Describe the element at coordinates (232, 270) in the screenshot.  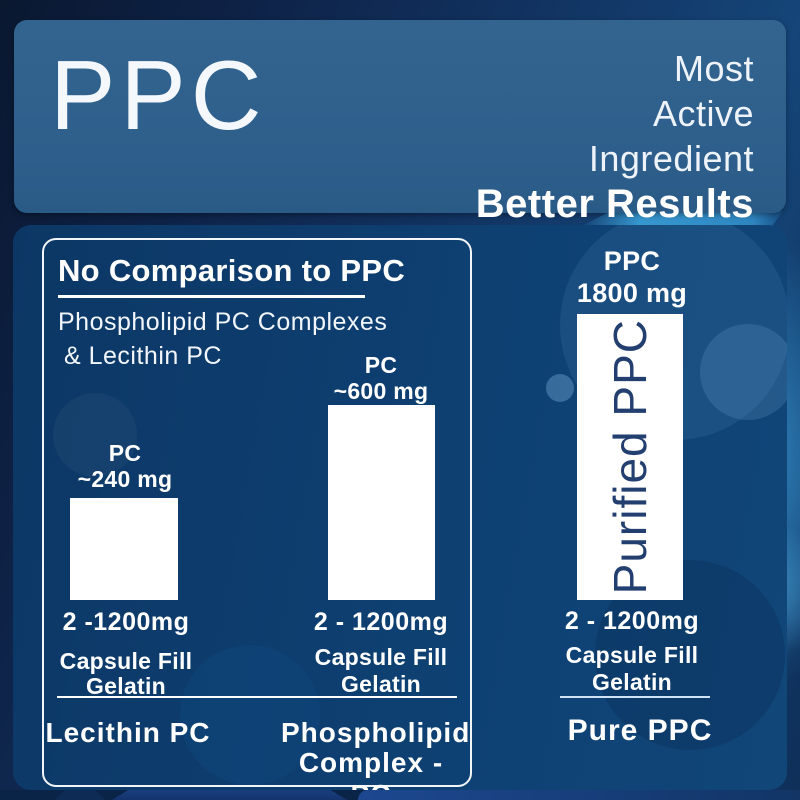
I see `comparison-title: No Comparison to PPC` at that location.